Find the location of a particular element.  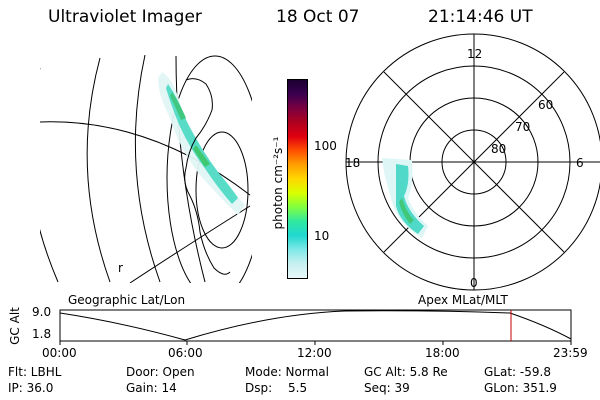

observation-time: 21:14:46 UT is located at coordinates (480, 17).